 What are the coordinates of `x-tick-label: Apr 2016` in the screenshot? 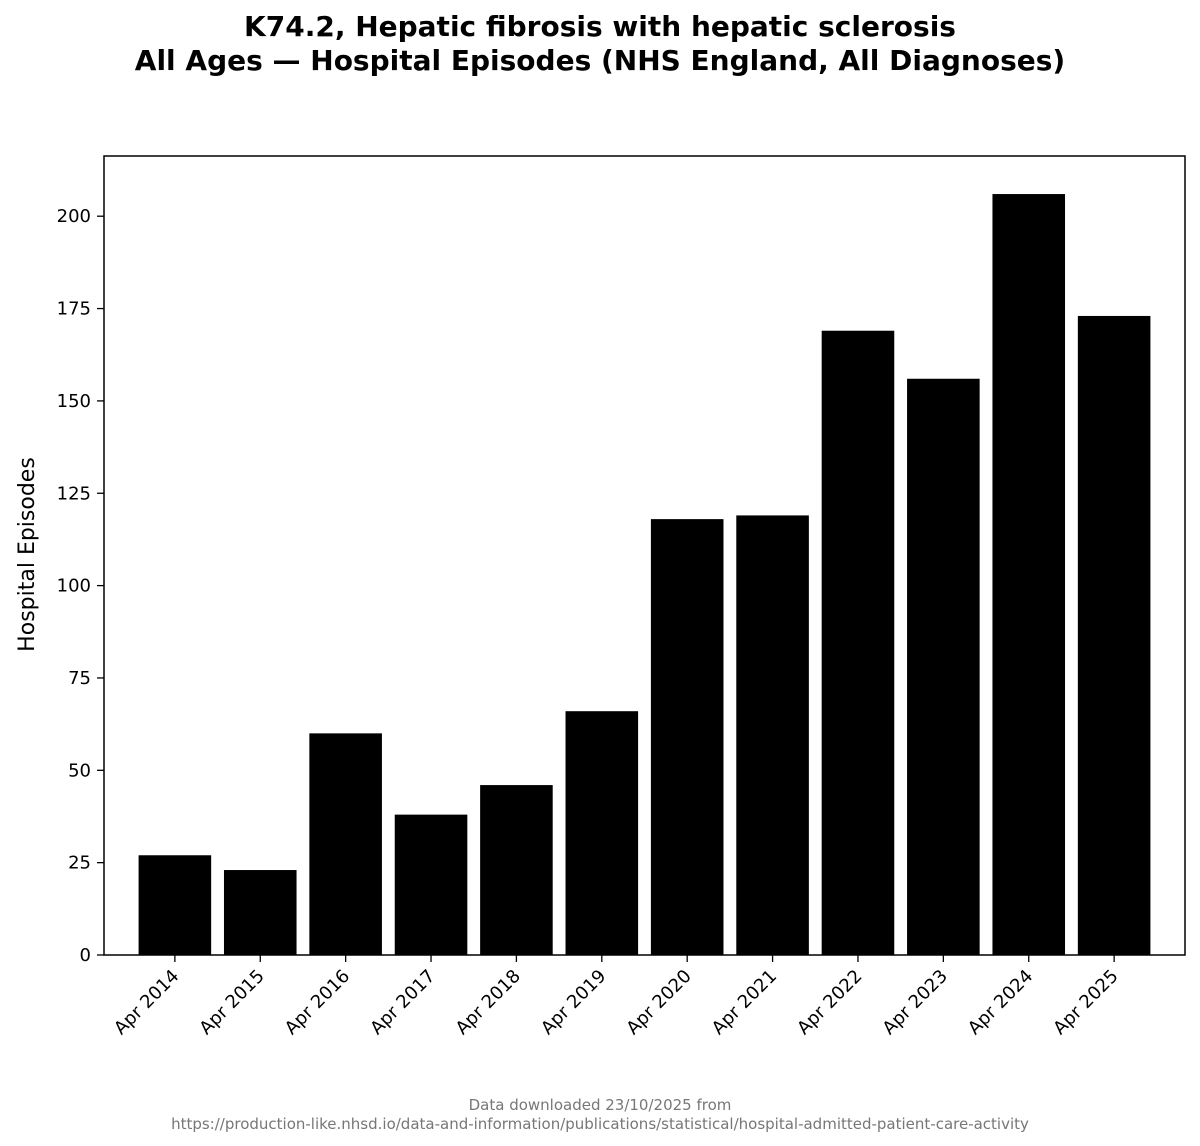 It's located at (317, 1002).